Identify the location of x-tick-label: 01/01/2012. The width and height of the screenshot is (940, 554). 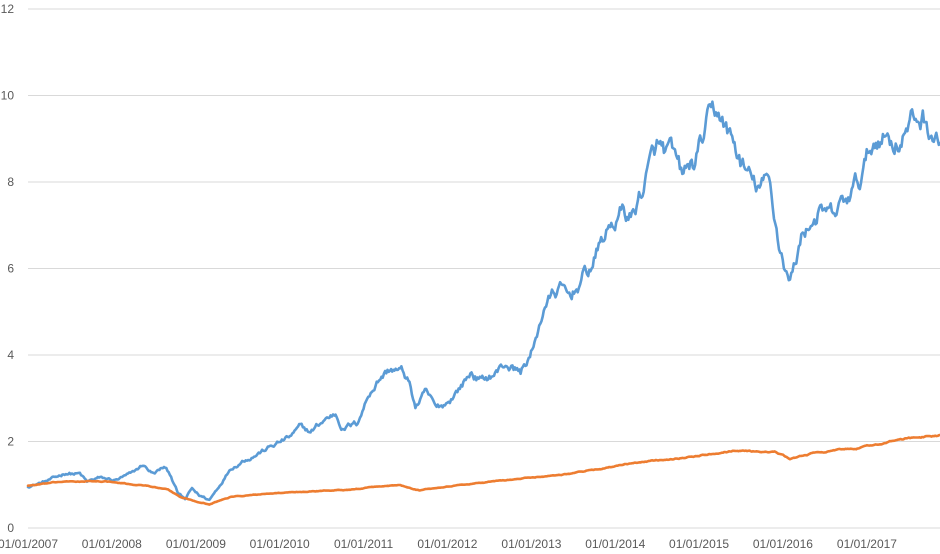
(447, 544).